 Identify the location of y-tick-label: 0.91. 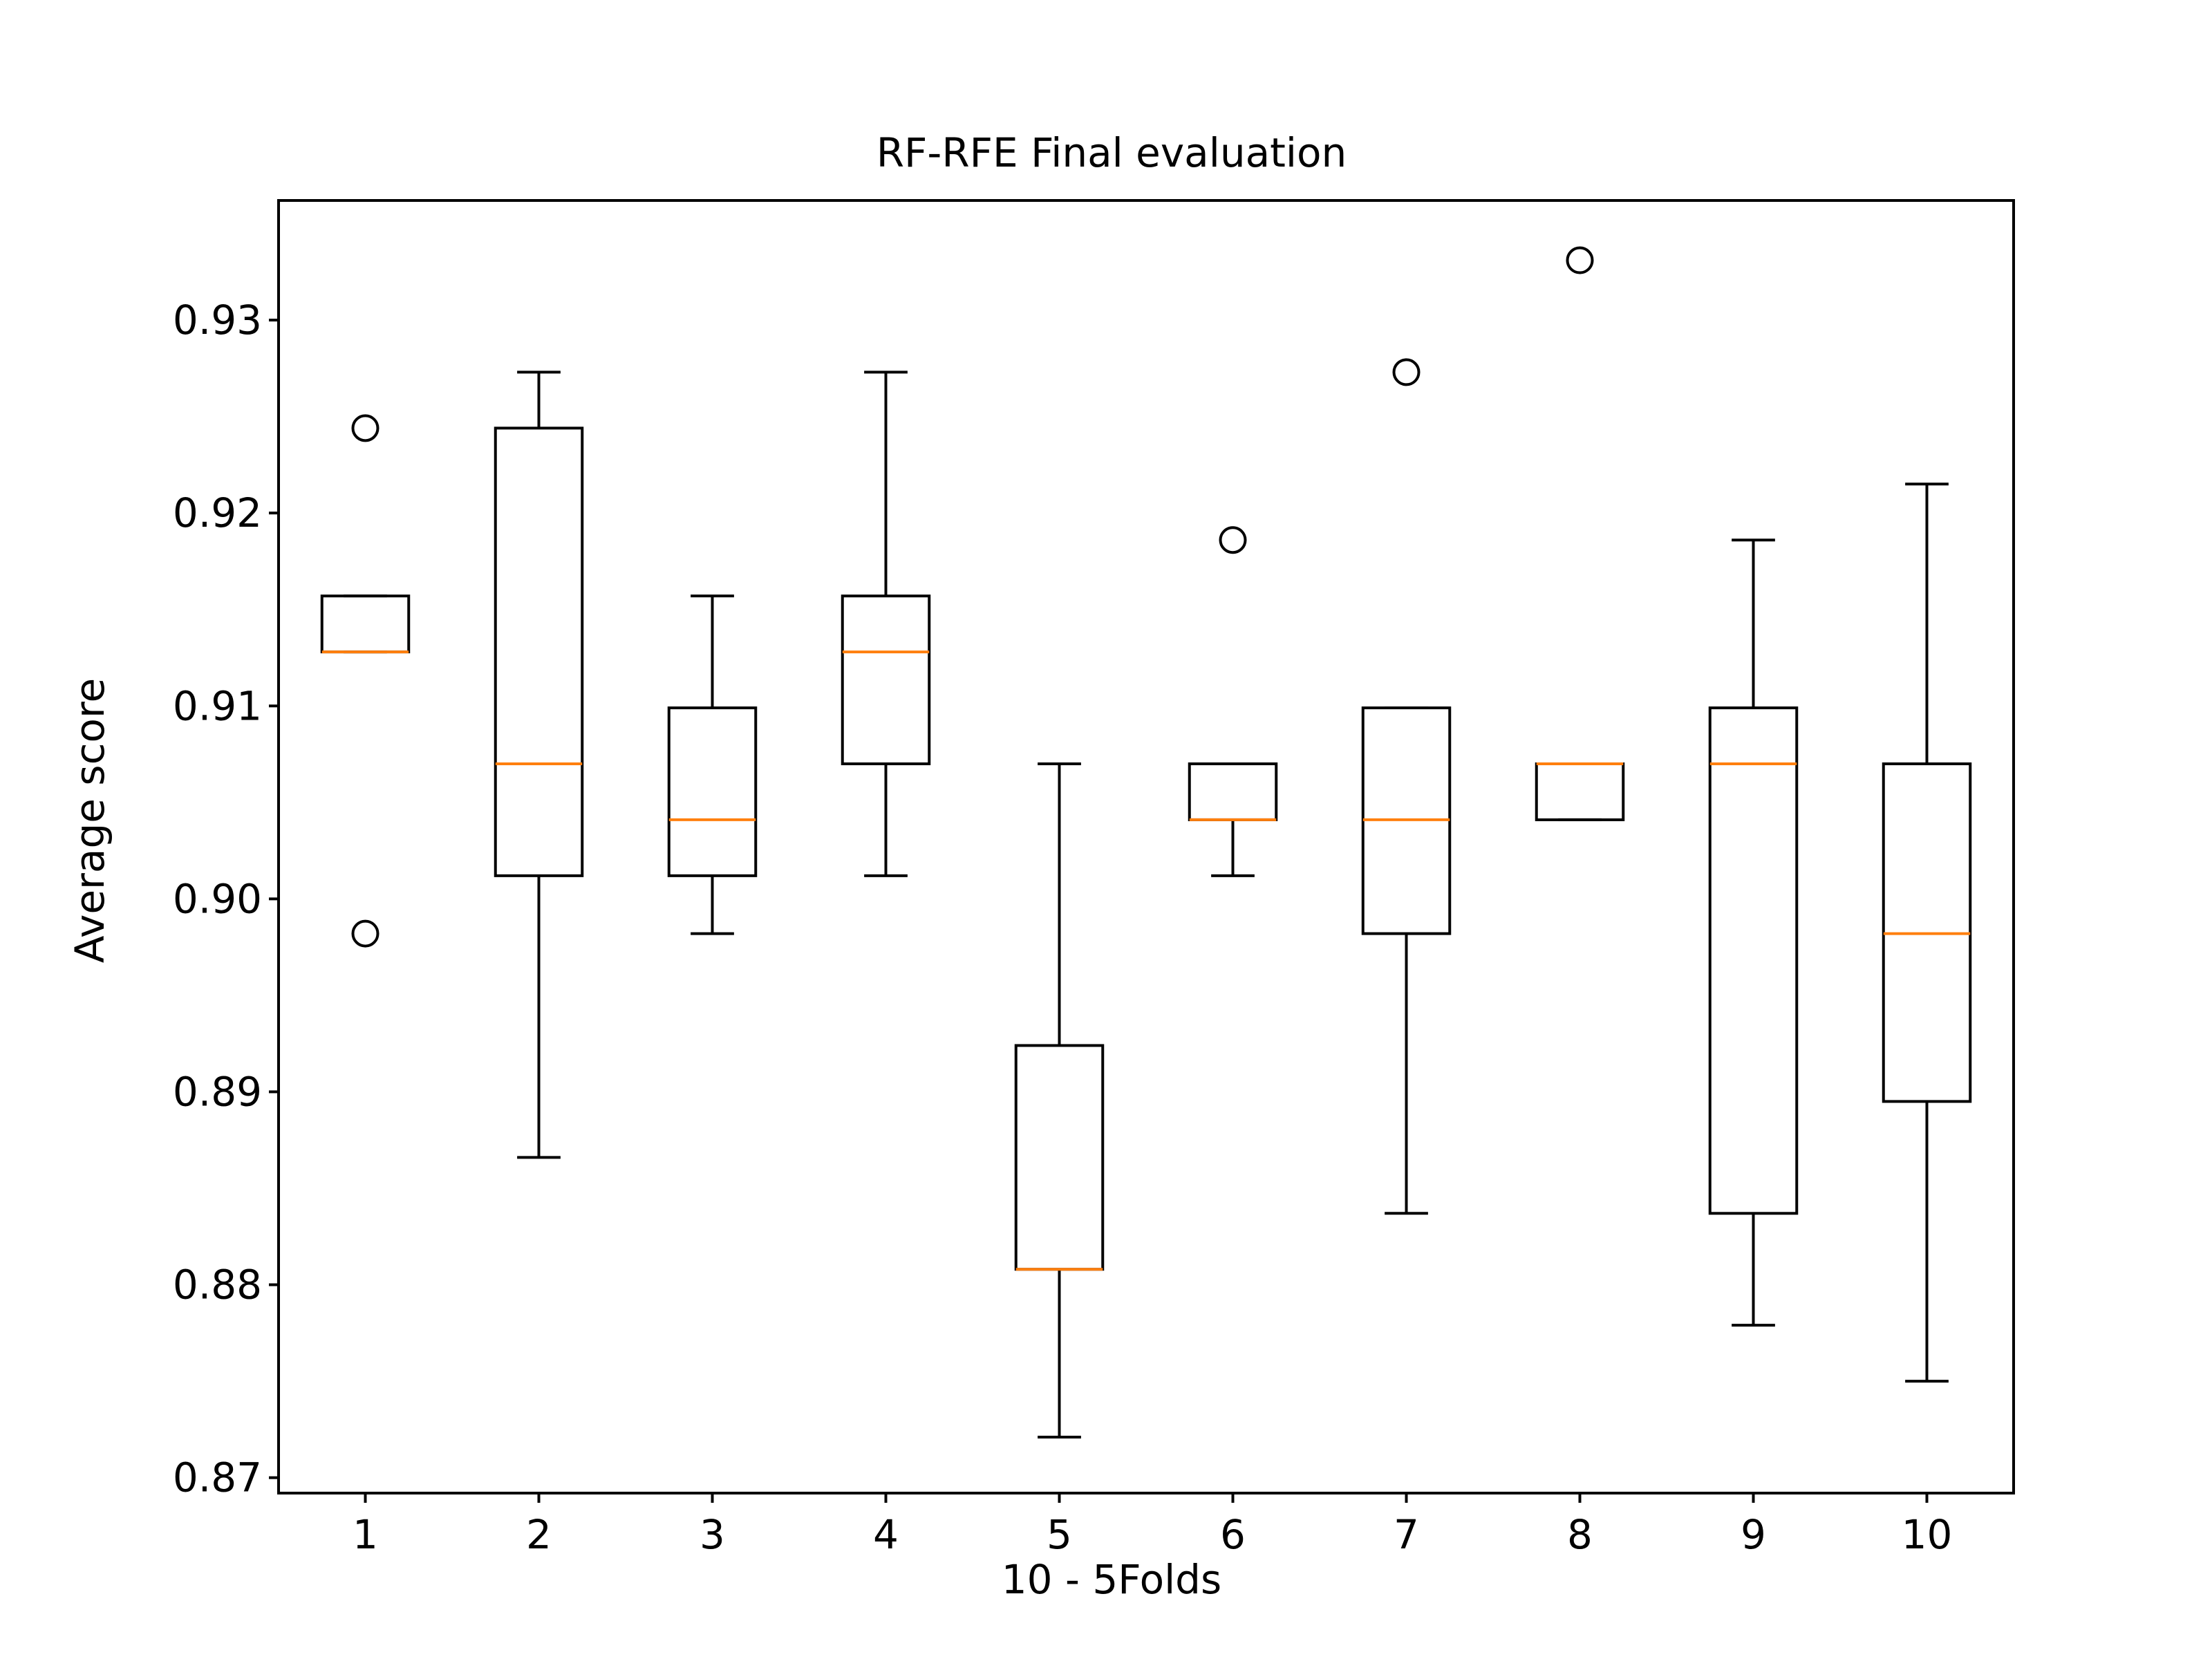
(218, 705).